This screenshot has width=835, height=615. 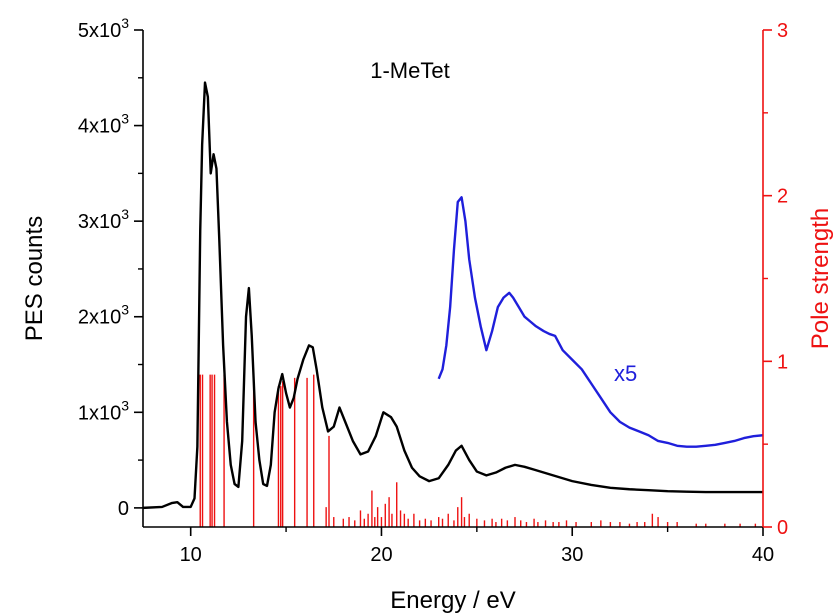 What do you see at coordinates (452, 600) in the screenshot?
I see `x-axis-title: Energy / eV` at bounding box center [452, 600].